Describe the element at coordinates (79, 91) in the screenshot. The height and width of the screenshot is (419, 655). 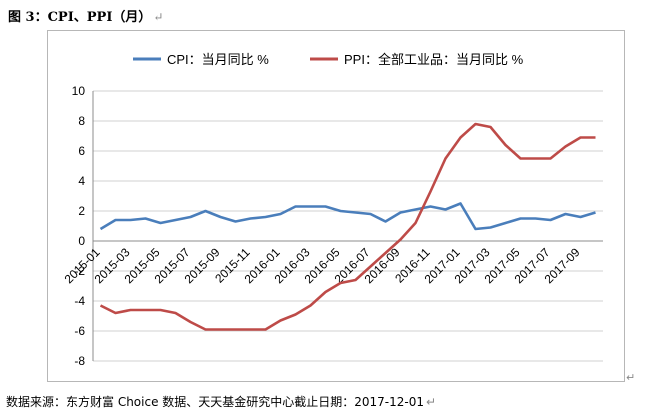
I see `y-tick-label: 10` at that location.